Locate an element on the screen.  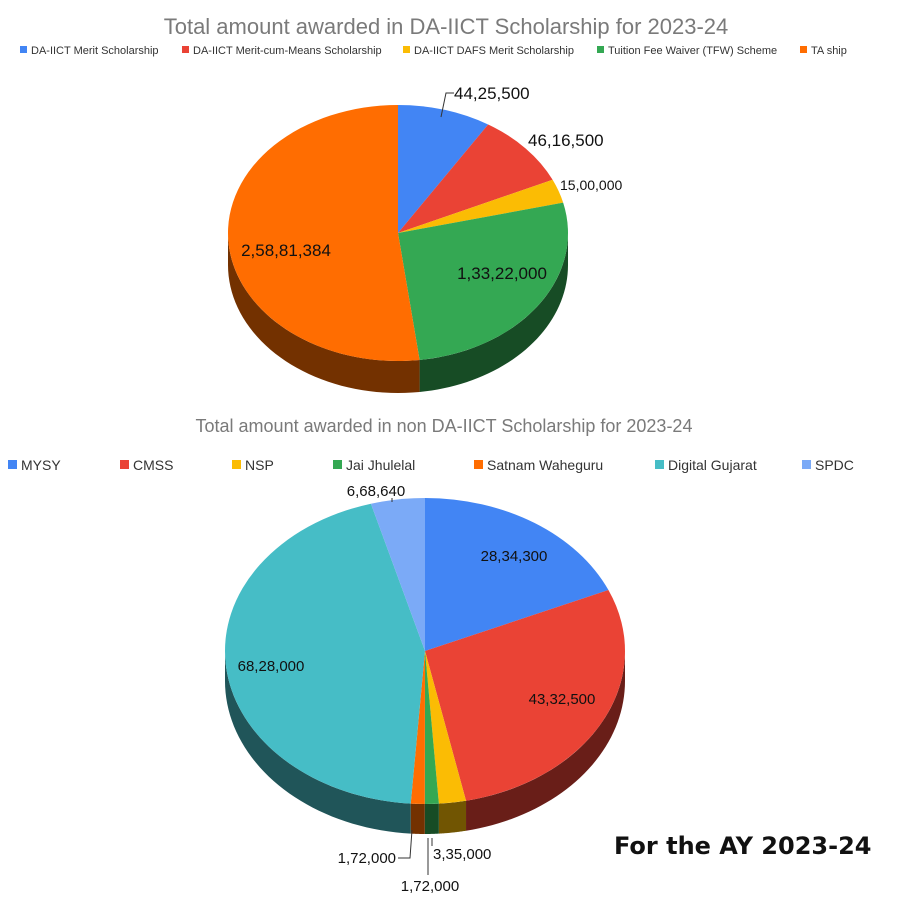
legend-item-digital-gujarat: Digital Gujarat is located at coordinates (712, 465).